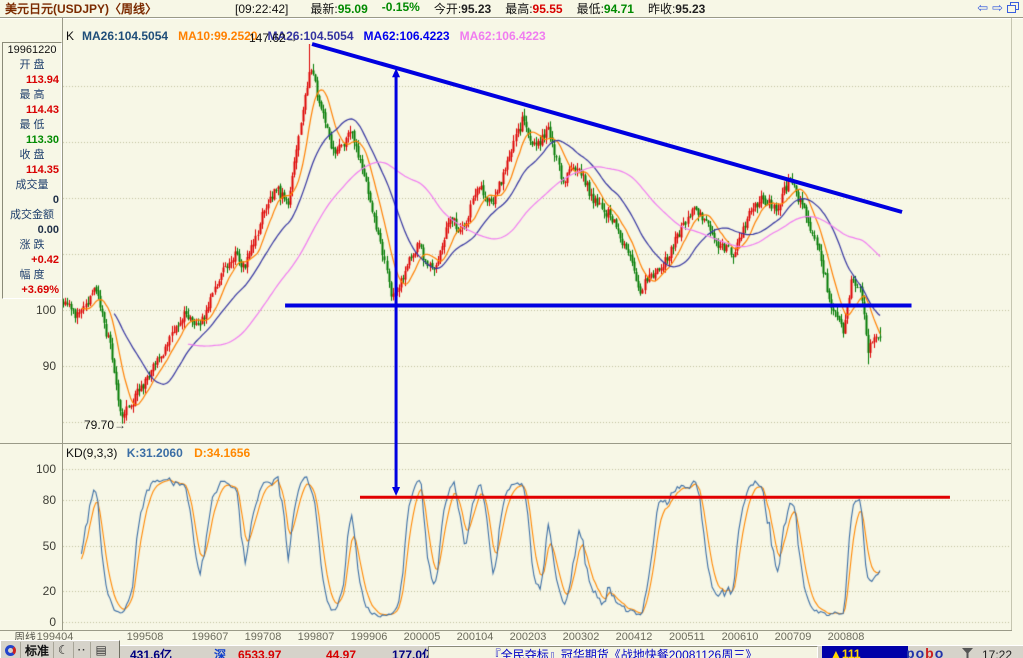 Image resolution: width=1023 pixels, height=658 pixels. I want to click on info-field-label: 涨 跌, so click(32, 245).